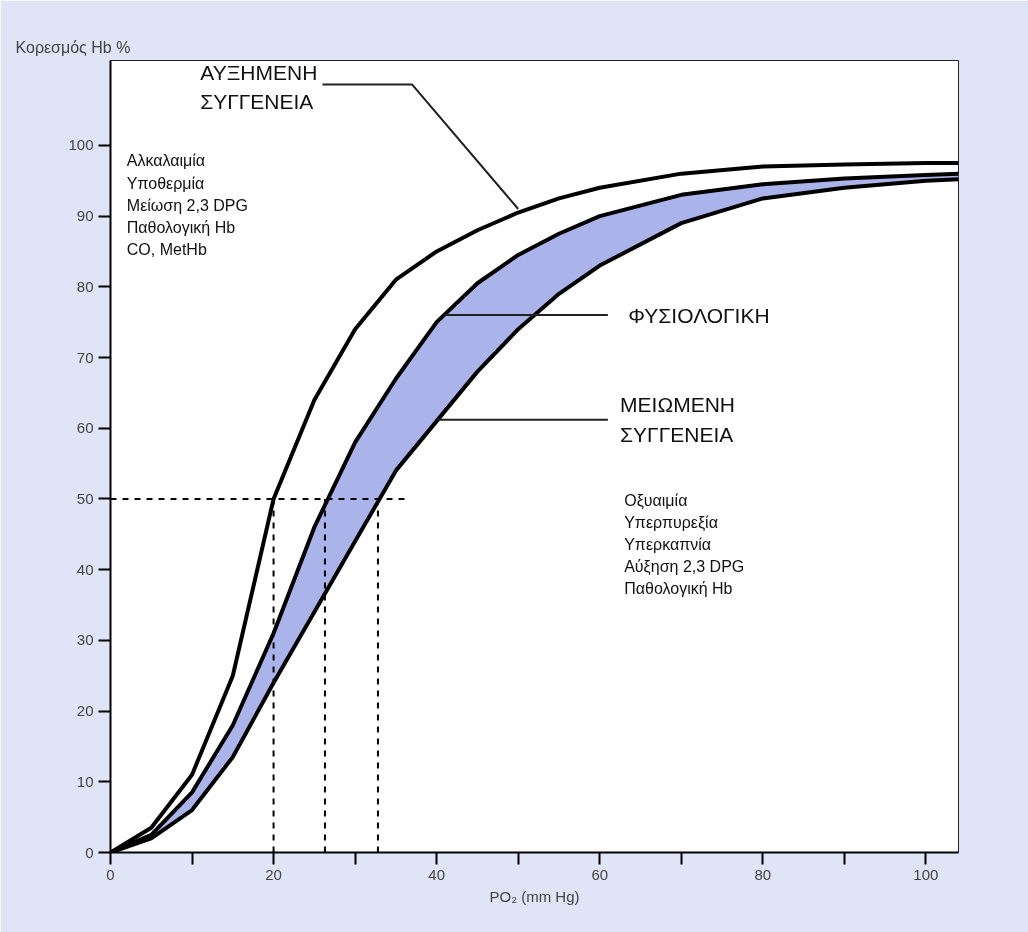 The width and height of the screenshot is (1028, 932). Describe the element at coordinates (259, 87) in the screenshot. I see `annotation: ΑΥΞΗΜΕΝΗ ΣΥΓΓΕΝΕΙΑ` at that location.